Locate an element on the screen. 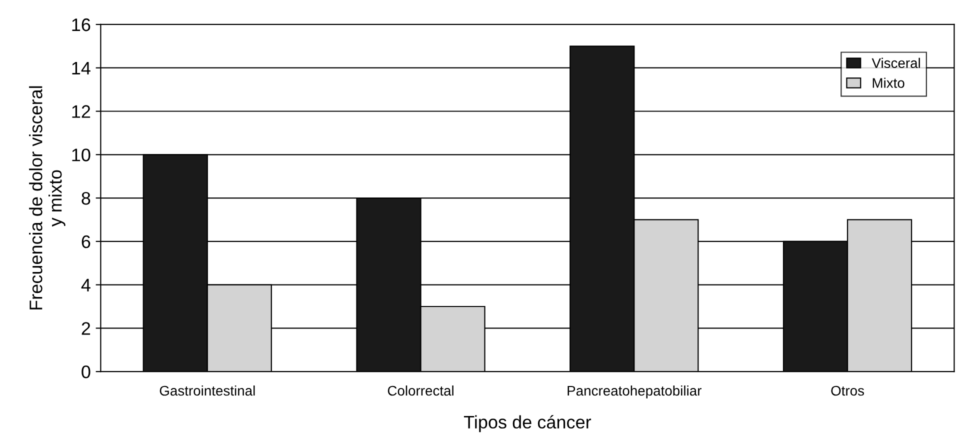 This screenshot has width=959, height=445. y-tick-label: 0 is located at coordinates (86, 372).